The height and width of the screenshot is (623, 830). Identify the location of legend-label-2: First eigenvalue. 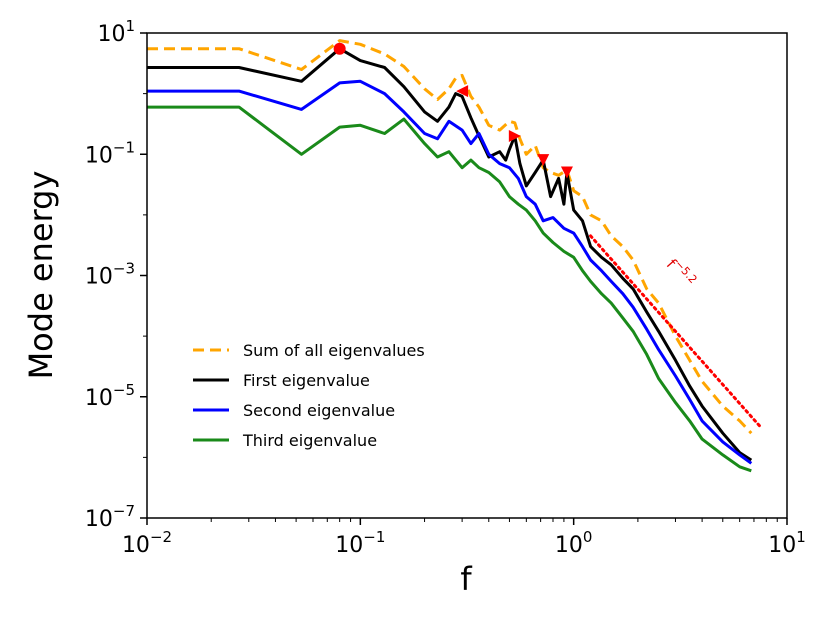
(306, 380).